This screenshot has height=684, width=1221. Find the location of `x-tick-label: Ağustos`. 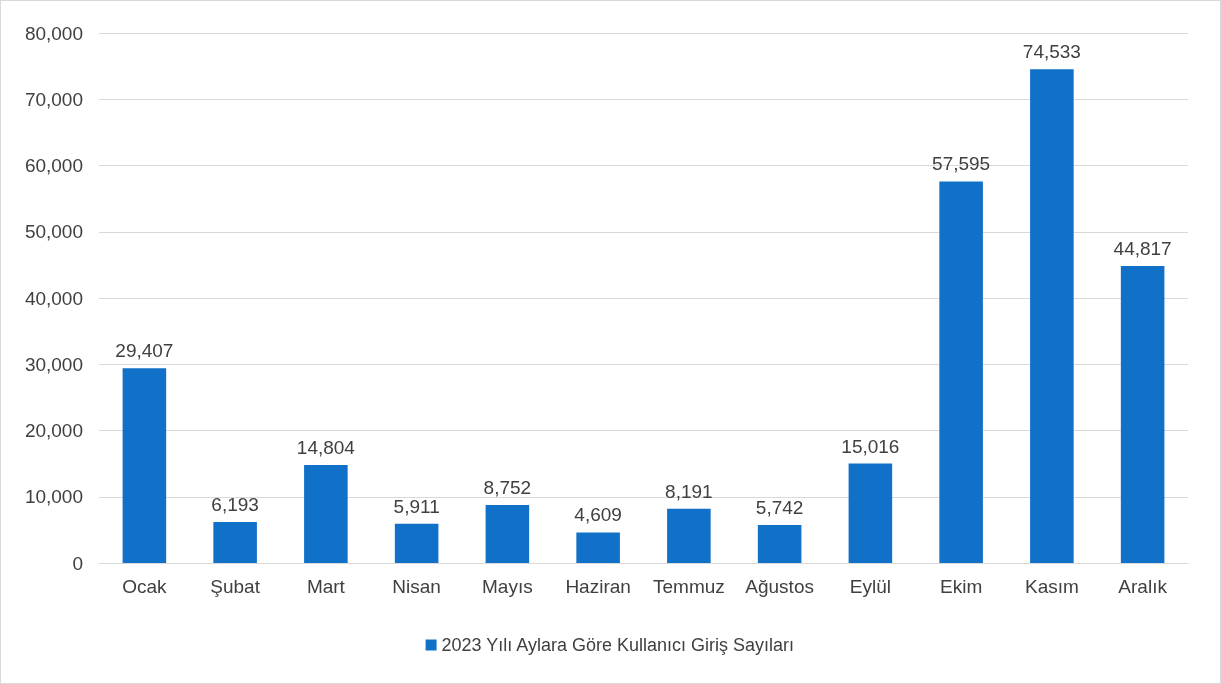

x-tick-label: Ağustos is located at coordinates (779, 586).